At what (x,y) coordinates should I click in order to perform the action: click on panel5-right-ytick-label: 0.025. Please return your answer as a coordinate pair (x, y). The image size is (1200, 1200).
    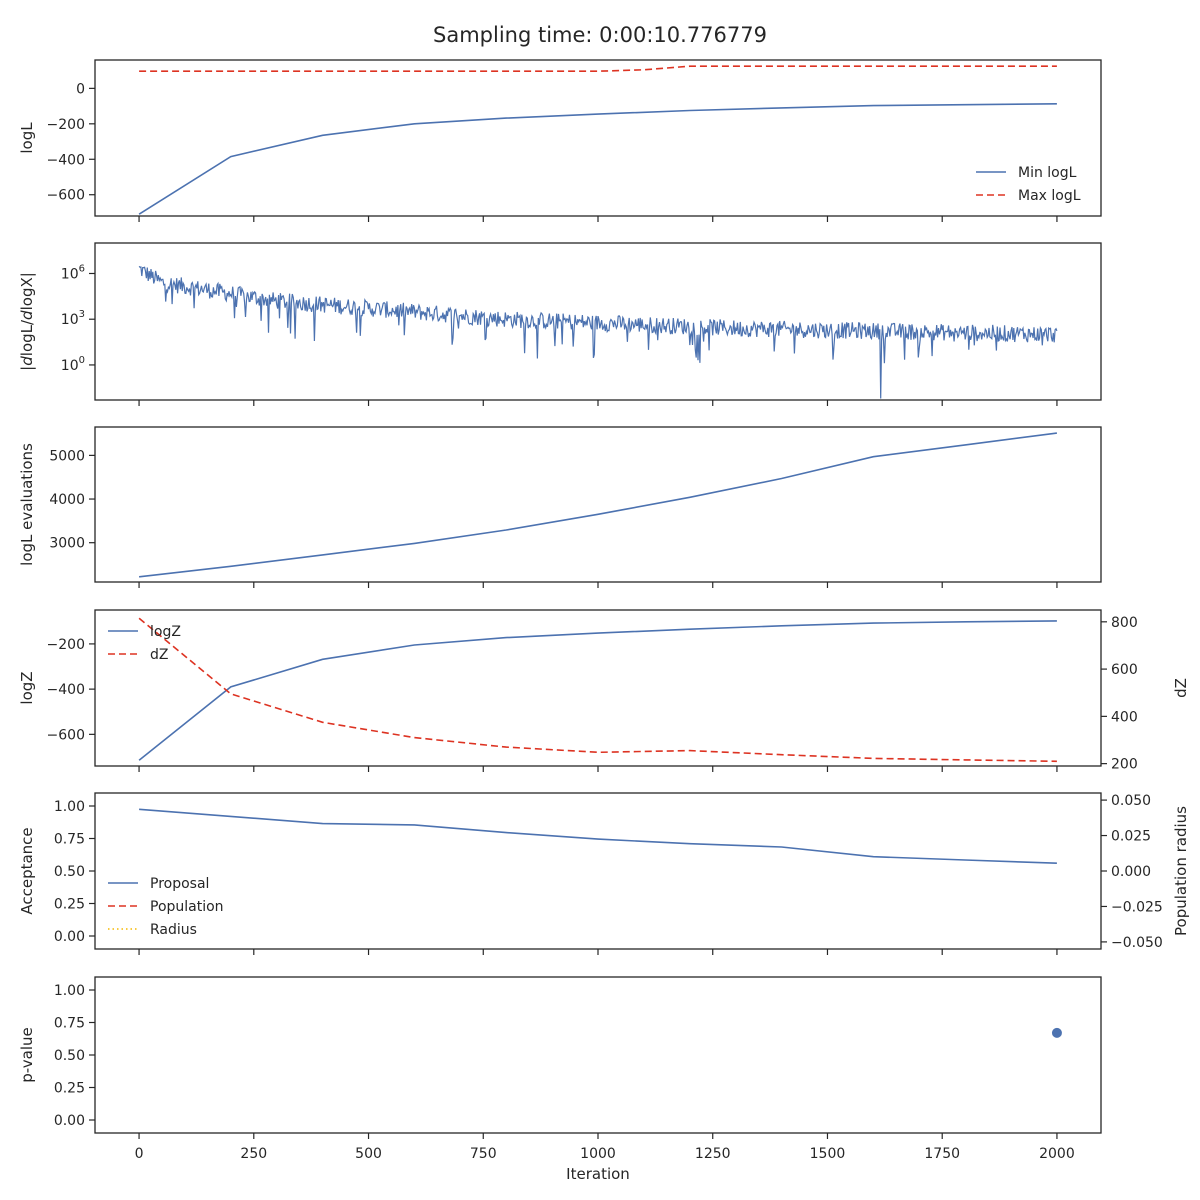
    Looking at the image, I should click on (1131, 837).